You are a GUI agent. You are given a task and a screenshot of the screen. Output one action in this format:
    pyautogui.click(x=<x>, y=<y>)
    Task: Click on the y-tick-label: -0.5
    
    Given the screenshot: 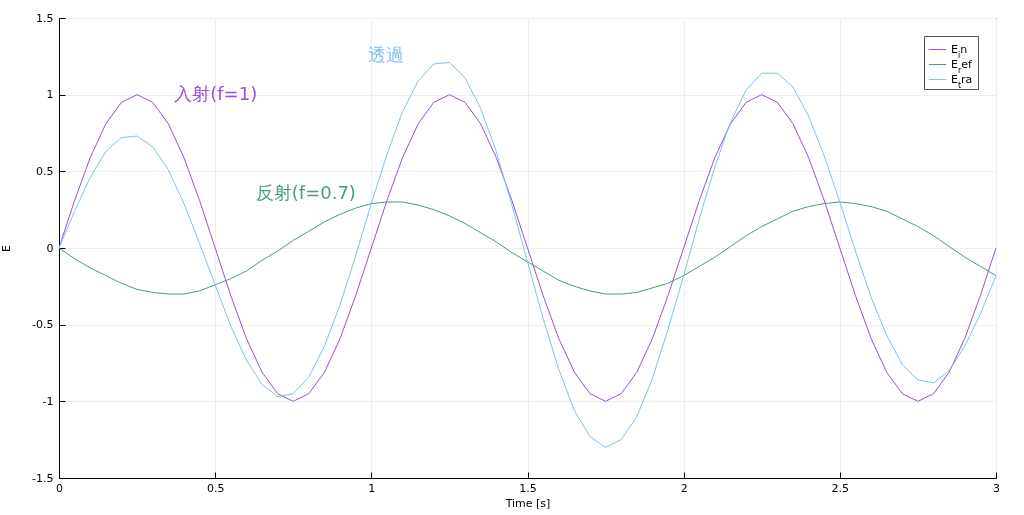 What is the action you would take?
    pyautogui.click(x=43, y=325)
    